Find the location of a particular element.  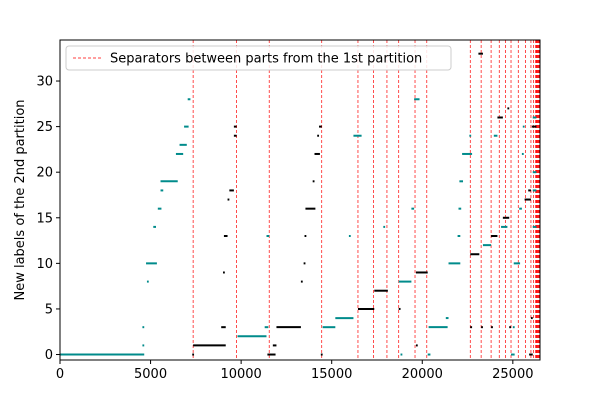

x-tick-label: 5000 is located at coordinates (150, 374).